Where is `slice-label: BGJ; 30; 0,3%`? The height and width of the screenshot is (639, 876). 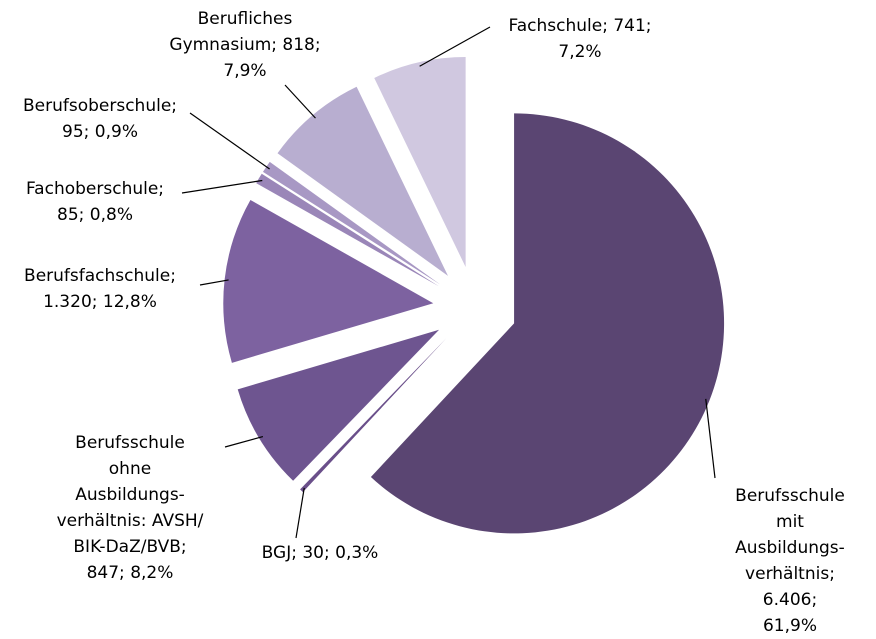
slice-label: BGJ; 30; 0,3% is located at coordinates (320, 553).